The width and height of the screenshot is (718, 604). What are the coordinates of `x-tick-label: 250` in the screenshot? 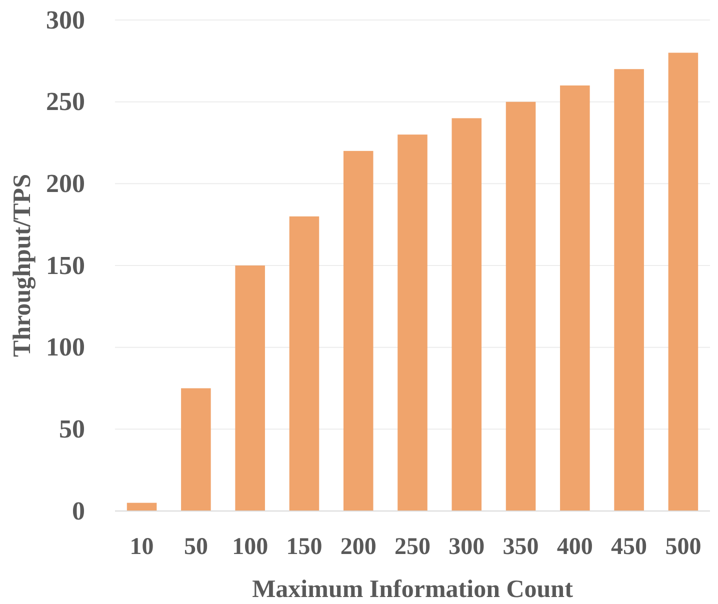 It's located at (412, 547).